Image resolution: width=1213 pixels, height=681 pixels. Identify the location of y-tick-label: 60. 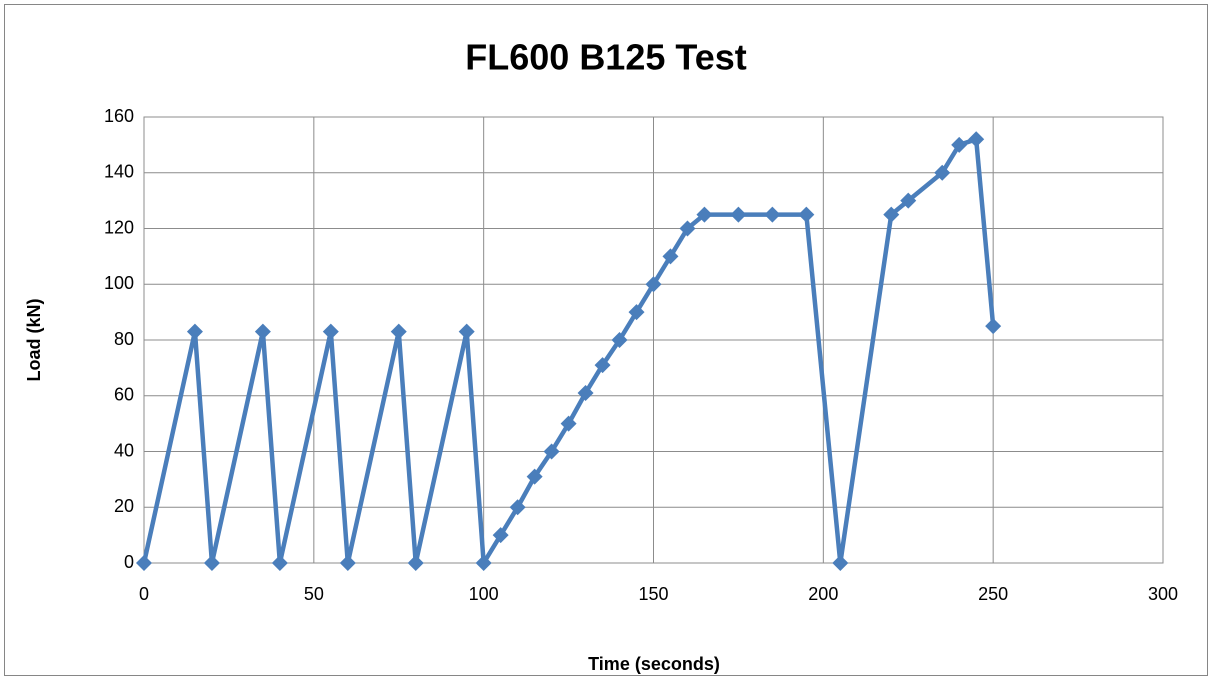
(124, 395).